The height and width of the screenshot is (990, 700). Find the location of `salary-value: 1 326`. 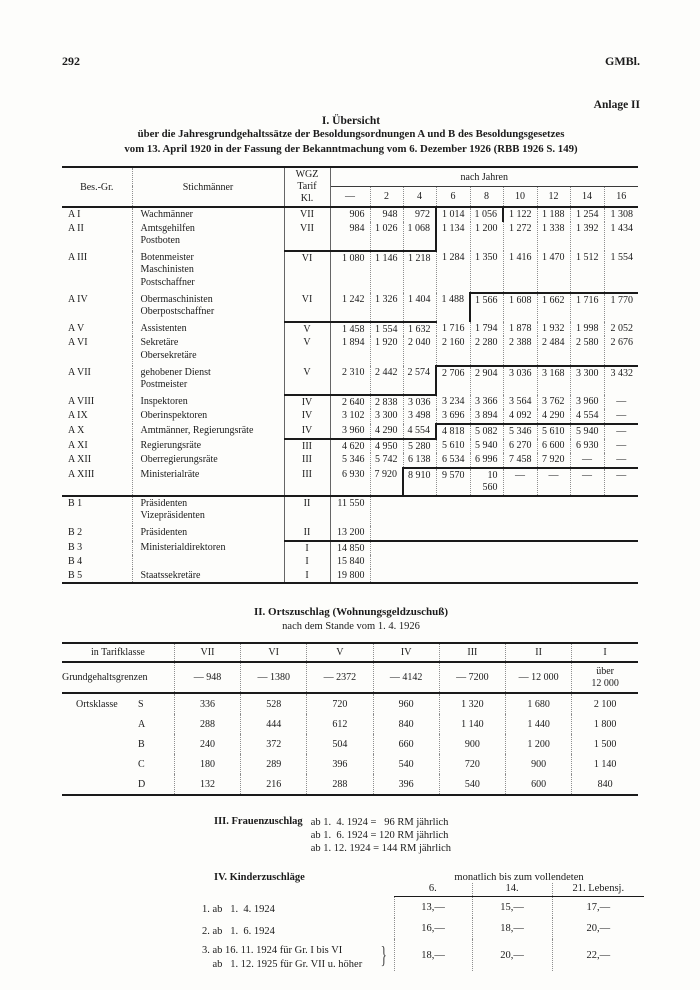

salary-value: 1 326 is located at coordinates (386, 307).